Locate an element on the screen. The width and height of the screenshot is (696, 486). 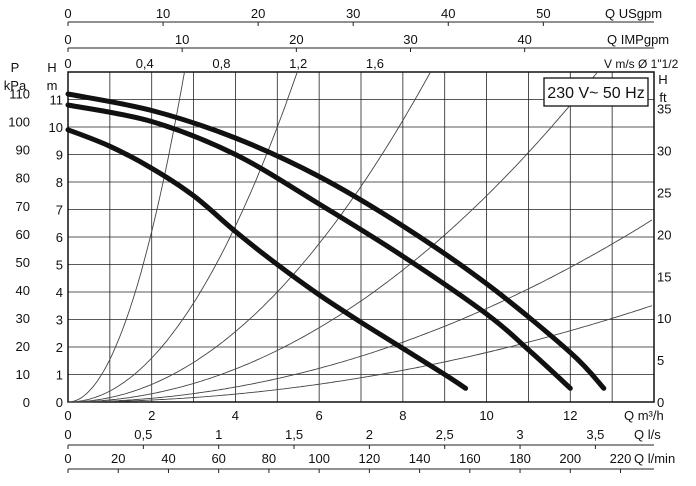
y-tick-label-kpa: 0 is located at coordinates (26, 402).